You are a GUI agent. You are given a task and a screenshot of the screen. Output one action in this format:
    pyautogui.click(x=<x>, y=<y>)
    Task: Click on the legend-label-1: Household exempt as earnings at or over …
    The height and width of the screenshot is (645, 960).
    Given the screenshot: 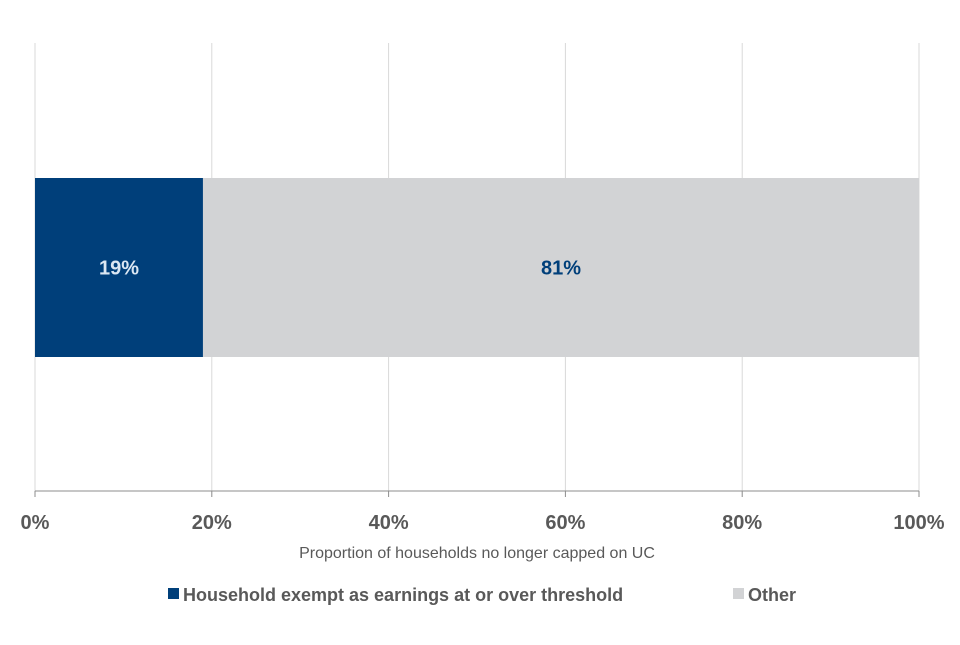 What is the action you would take?
    pyautogui.click(x=403, y=595)
    